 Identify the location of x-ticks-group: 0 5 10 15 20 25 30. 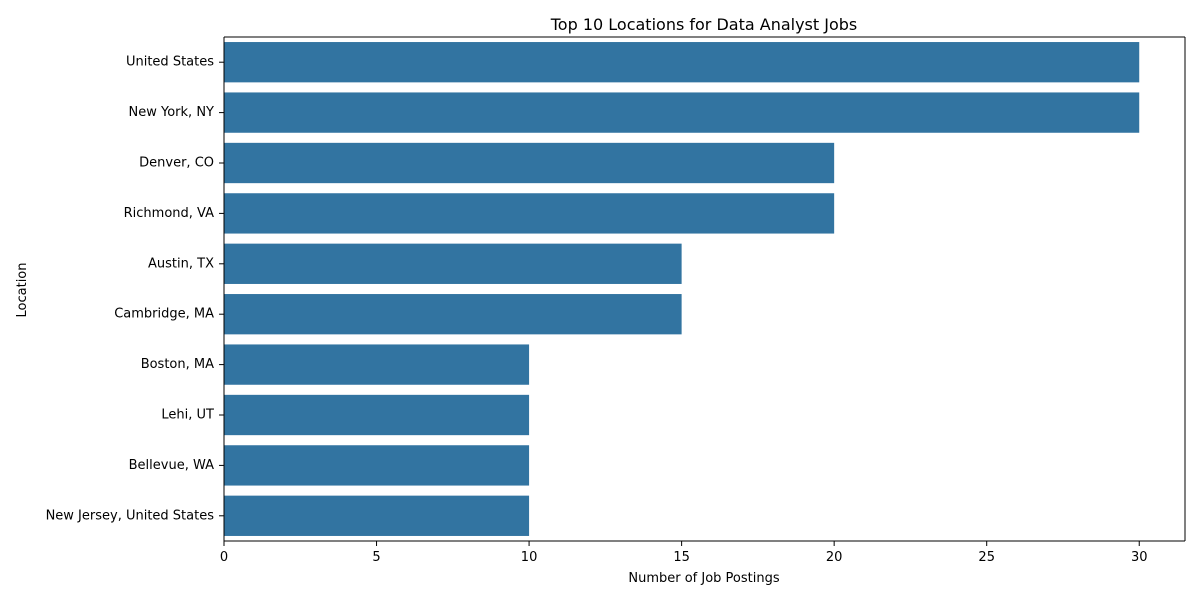
(684, 553).